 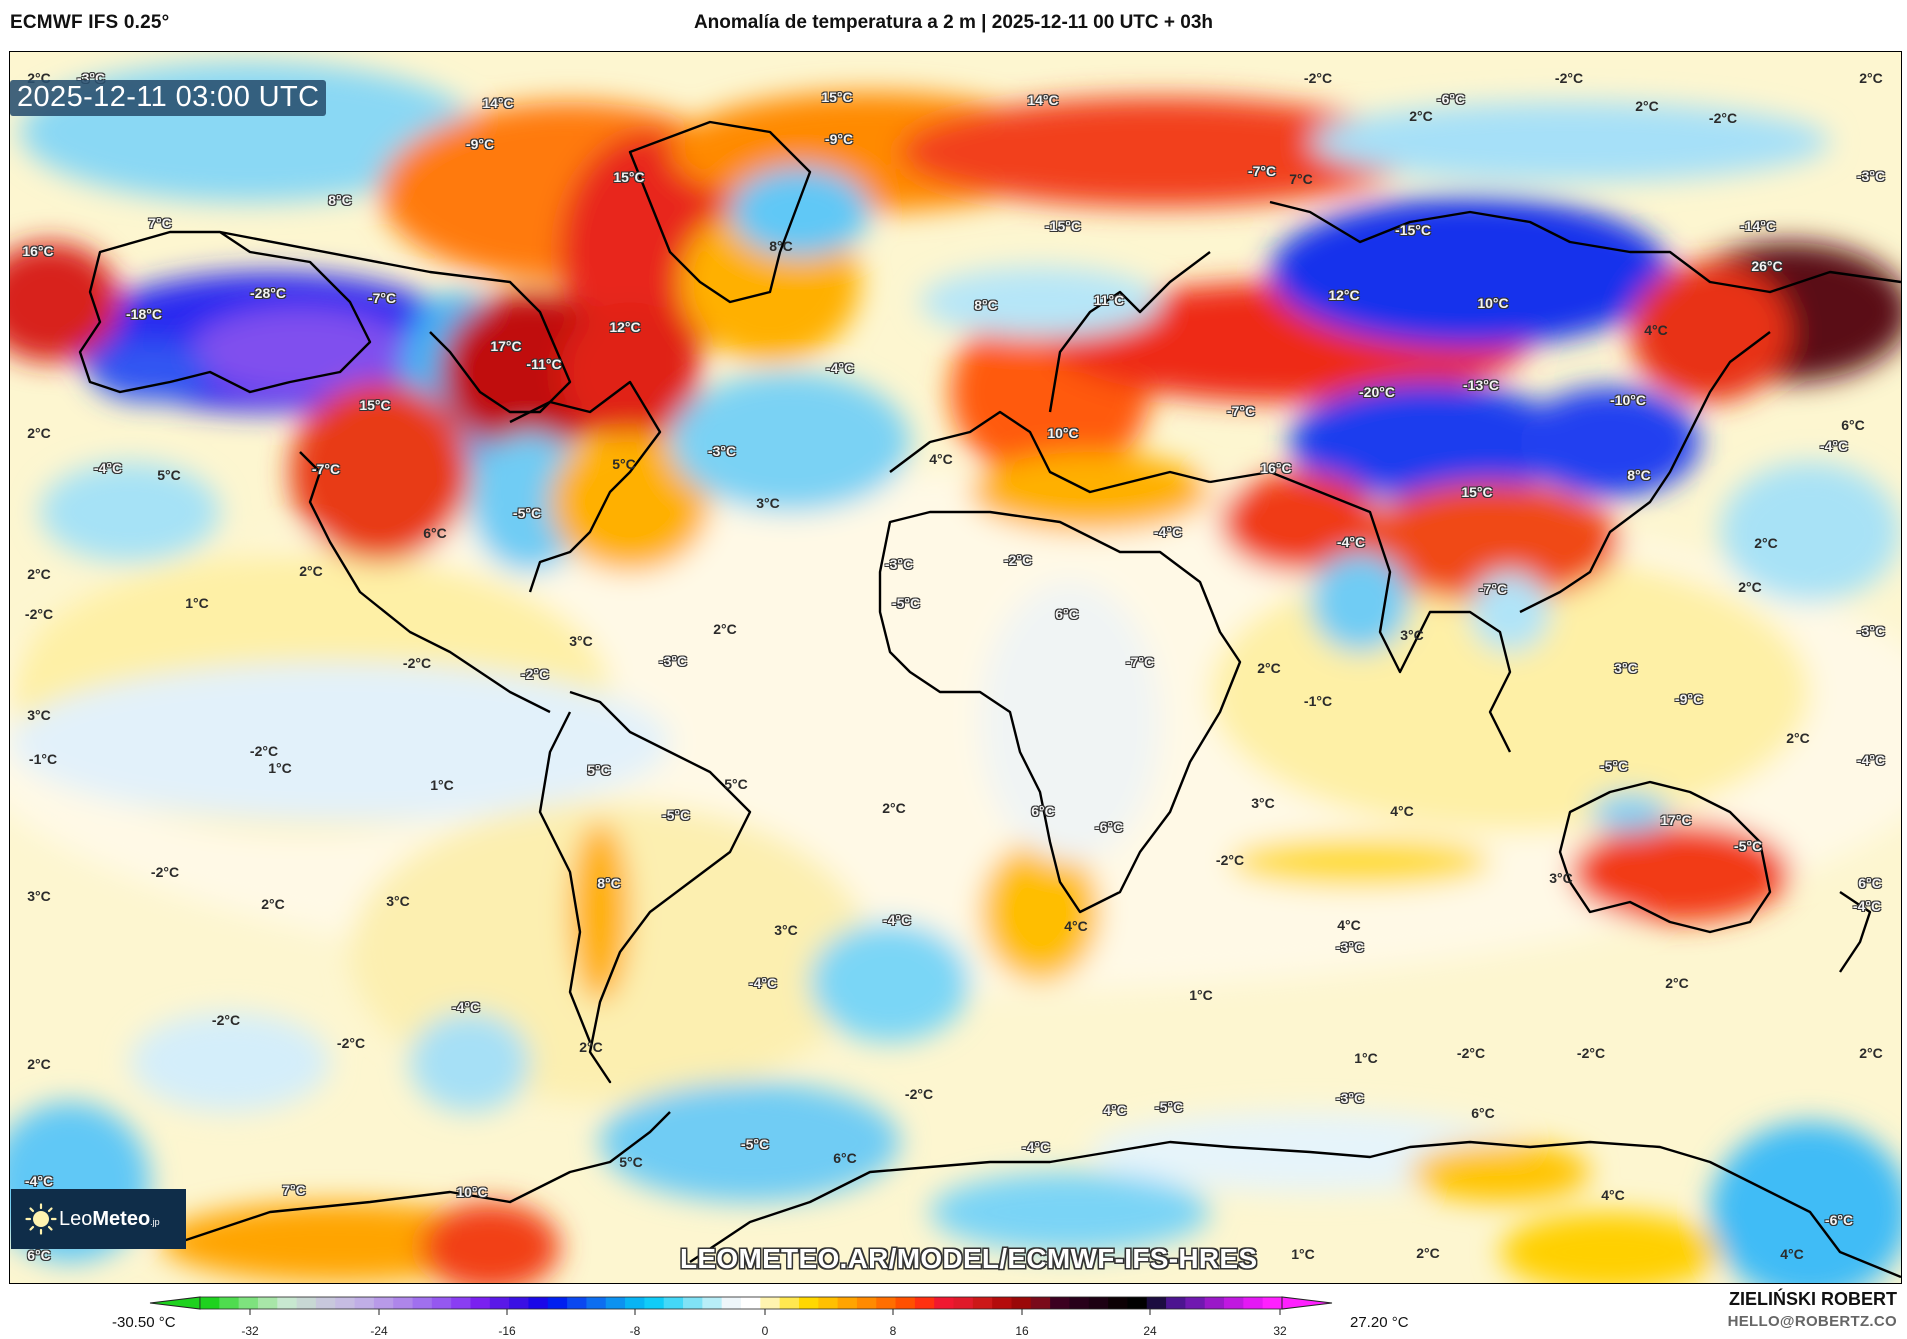 What do you see at coordinates (1481, 385) in the screenshot?
I see `temperature-label: -13°C` at bounding box center [1481, 385].